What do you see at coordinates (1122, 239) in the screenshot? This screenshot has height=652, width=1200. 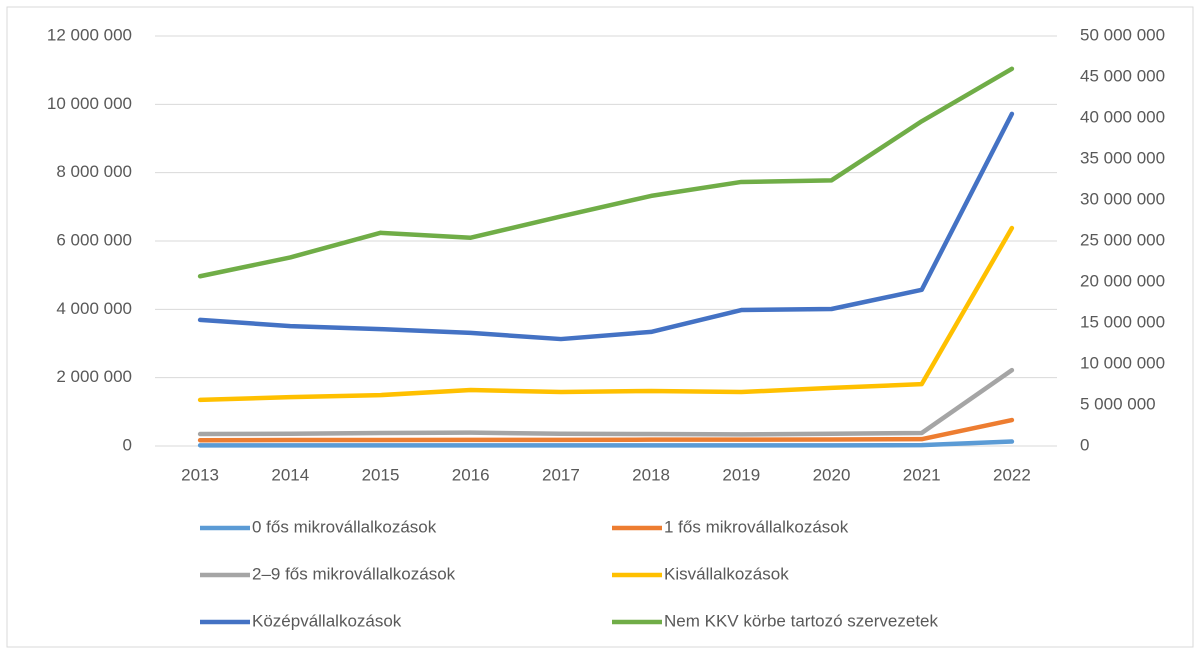 I see `y2-tick-label: 25 000 000` at bounding box center [1122, 239].